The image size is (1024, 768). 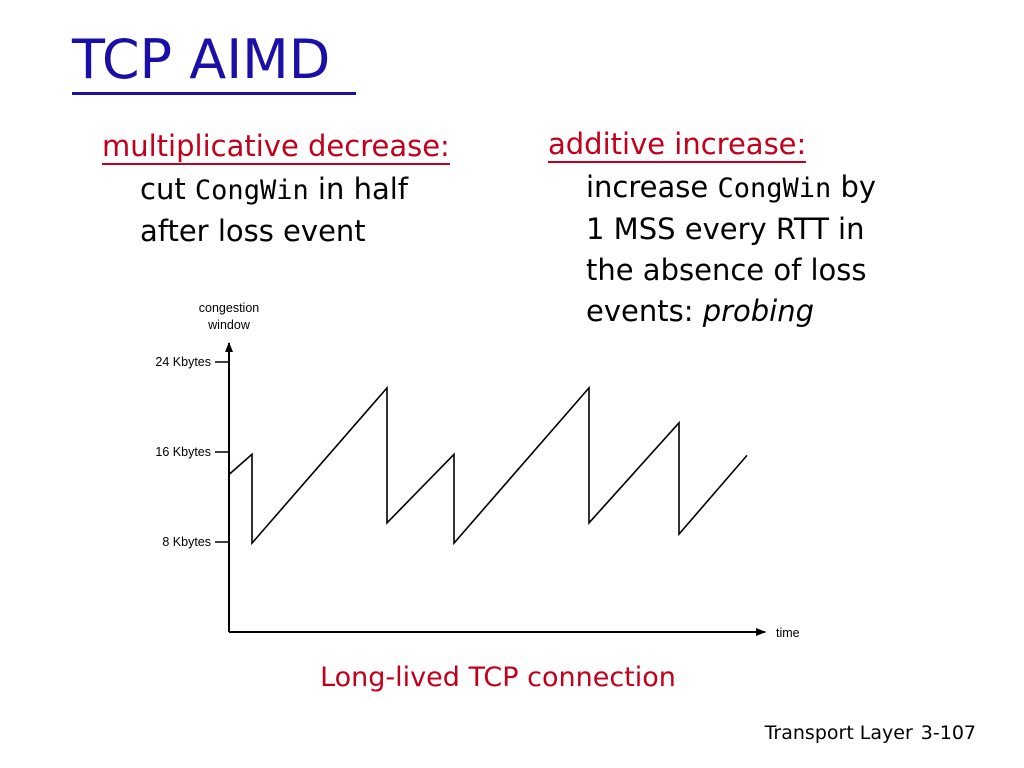 I want to click on additive-increase-heading: additive increase:, so click(x=677, y=145).